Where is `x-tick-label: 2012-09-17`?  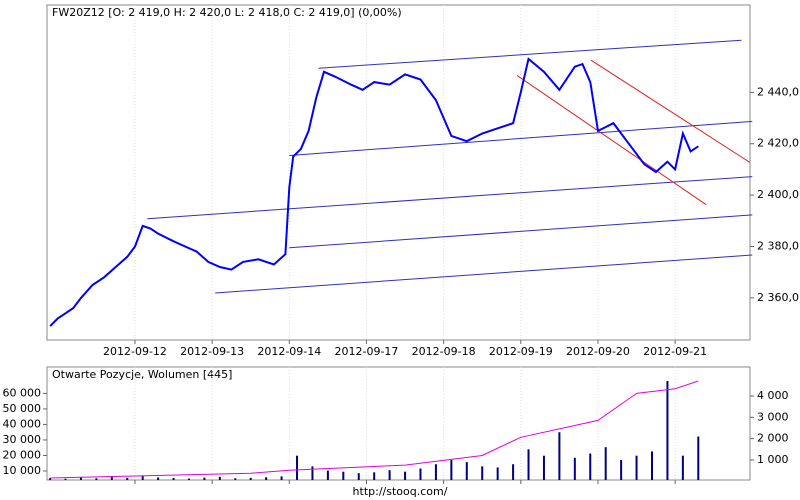 x-tick-label: 2012-09-17 is located at coordinates (367, 351).